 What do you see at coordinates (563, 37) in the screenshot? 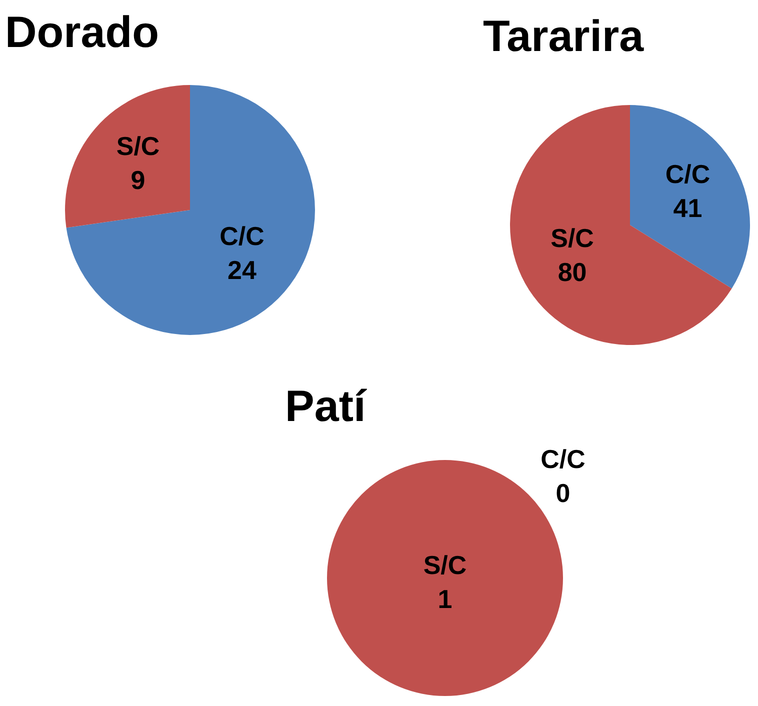
I see `chart-title: Tararira` at bounding box center [563, 37].